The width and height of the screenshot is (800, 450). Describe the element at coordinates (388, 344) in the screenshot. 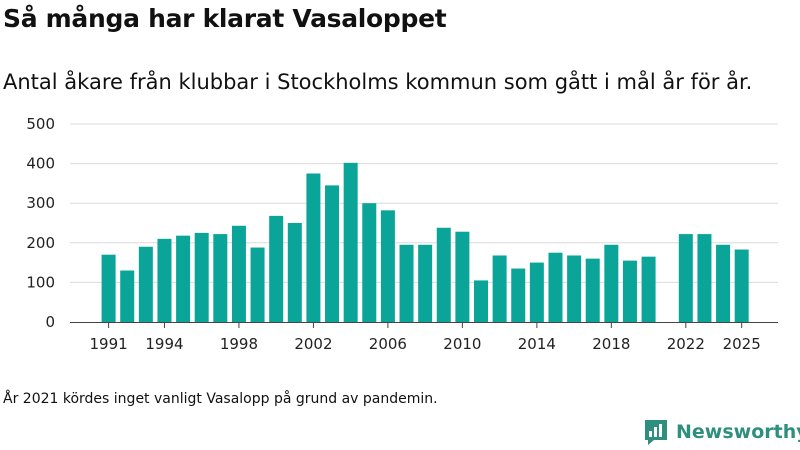

I see `x-tick-label: 2006` at that location.